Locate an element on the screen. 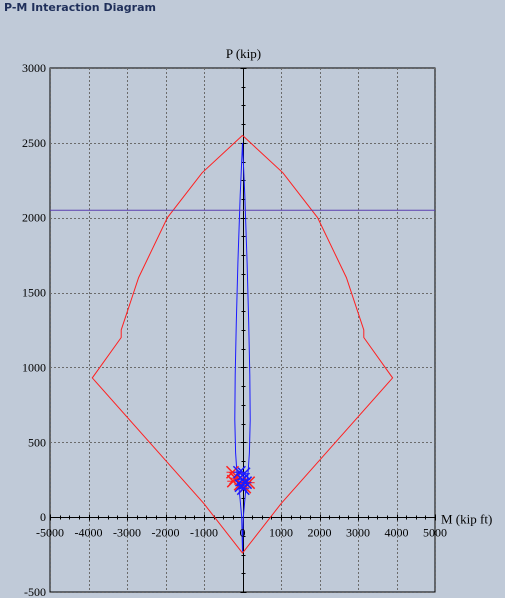  x-tick-label: 0 is located at coordinates (243, 533).